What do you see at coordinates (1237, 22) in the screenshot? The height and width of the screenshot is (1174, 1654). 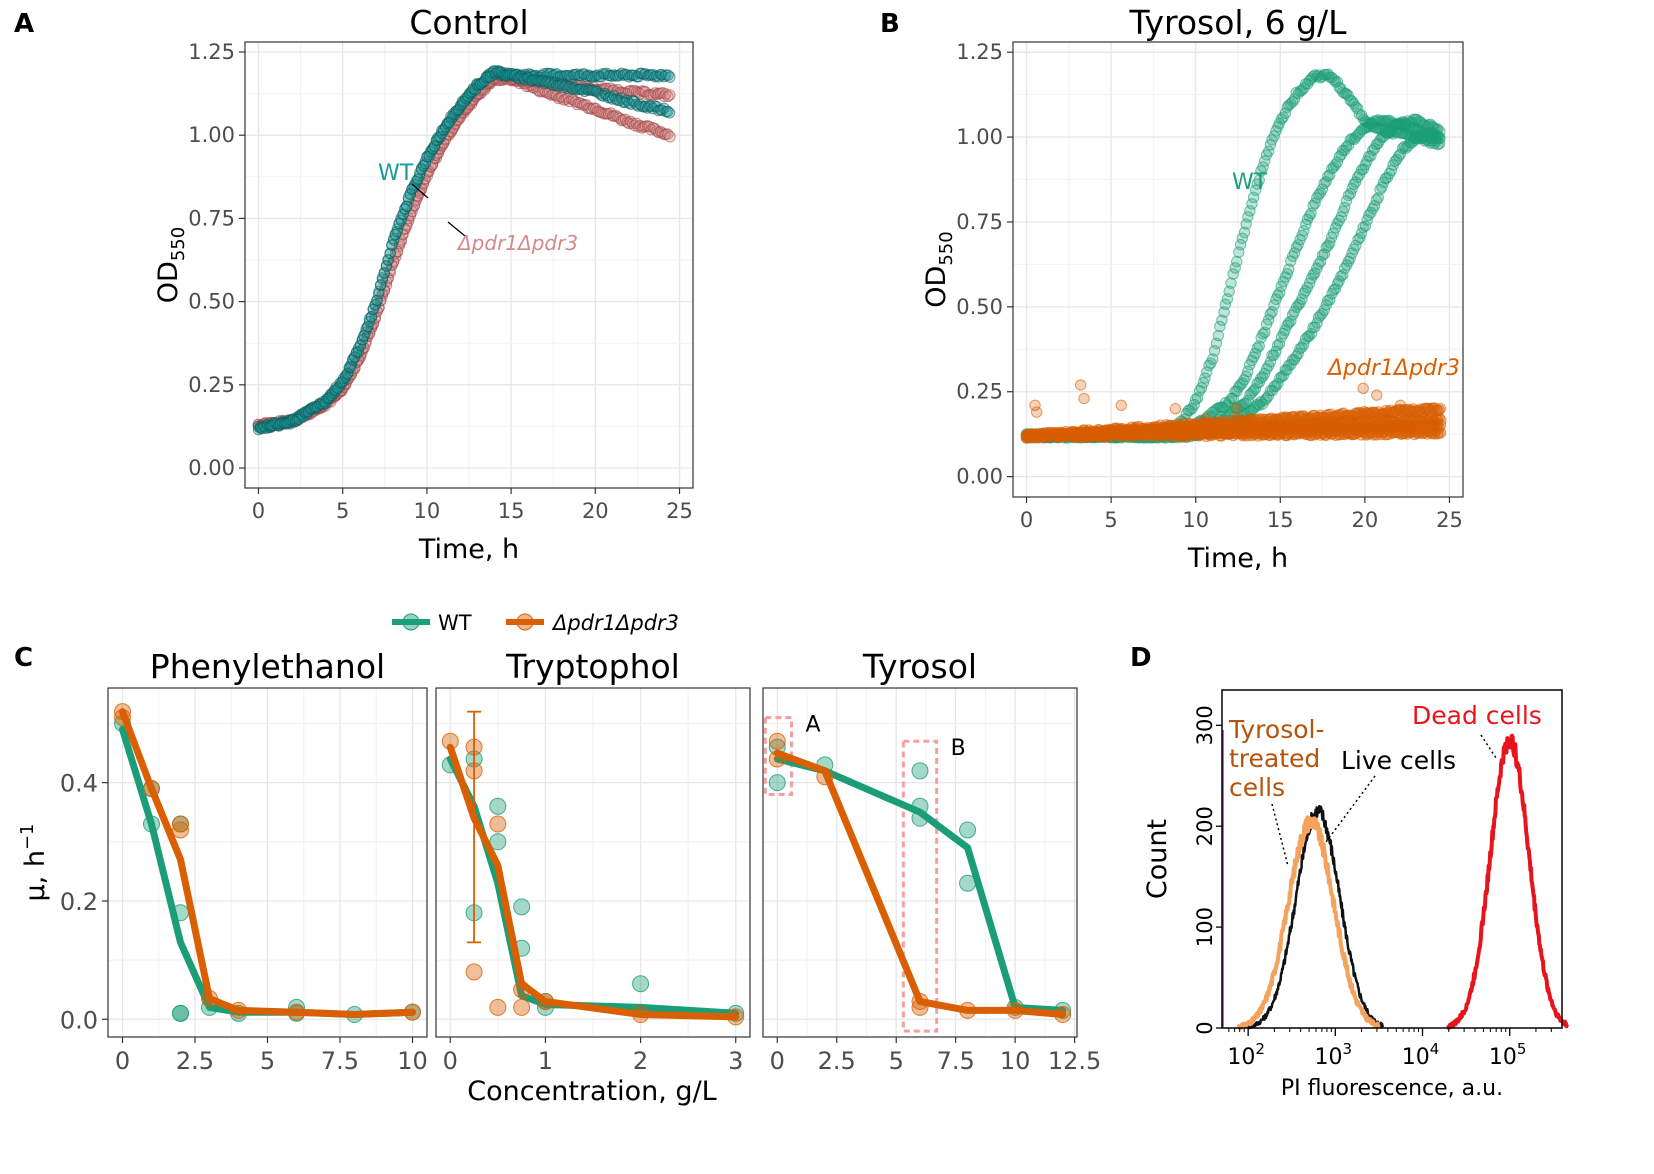 I see `panel-title: Tyrosol, 6 g/L` at bounding box center [1237, 22].